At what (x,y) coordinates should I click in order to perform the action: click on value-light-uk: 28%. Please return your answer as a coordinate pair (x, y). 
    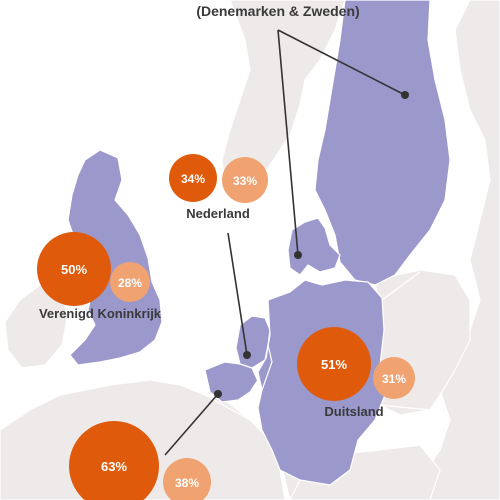
    Looking at the image, I should click on (130, 283).